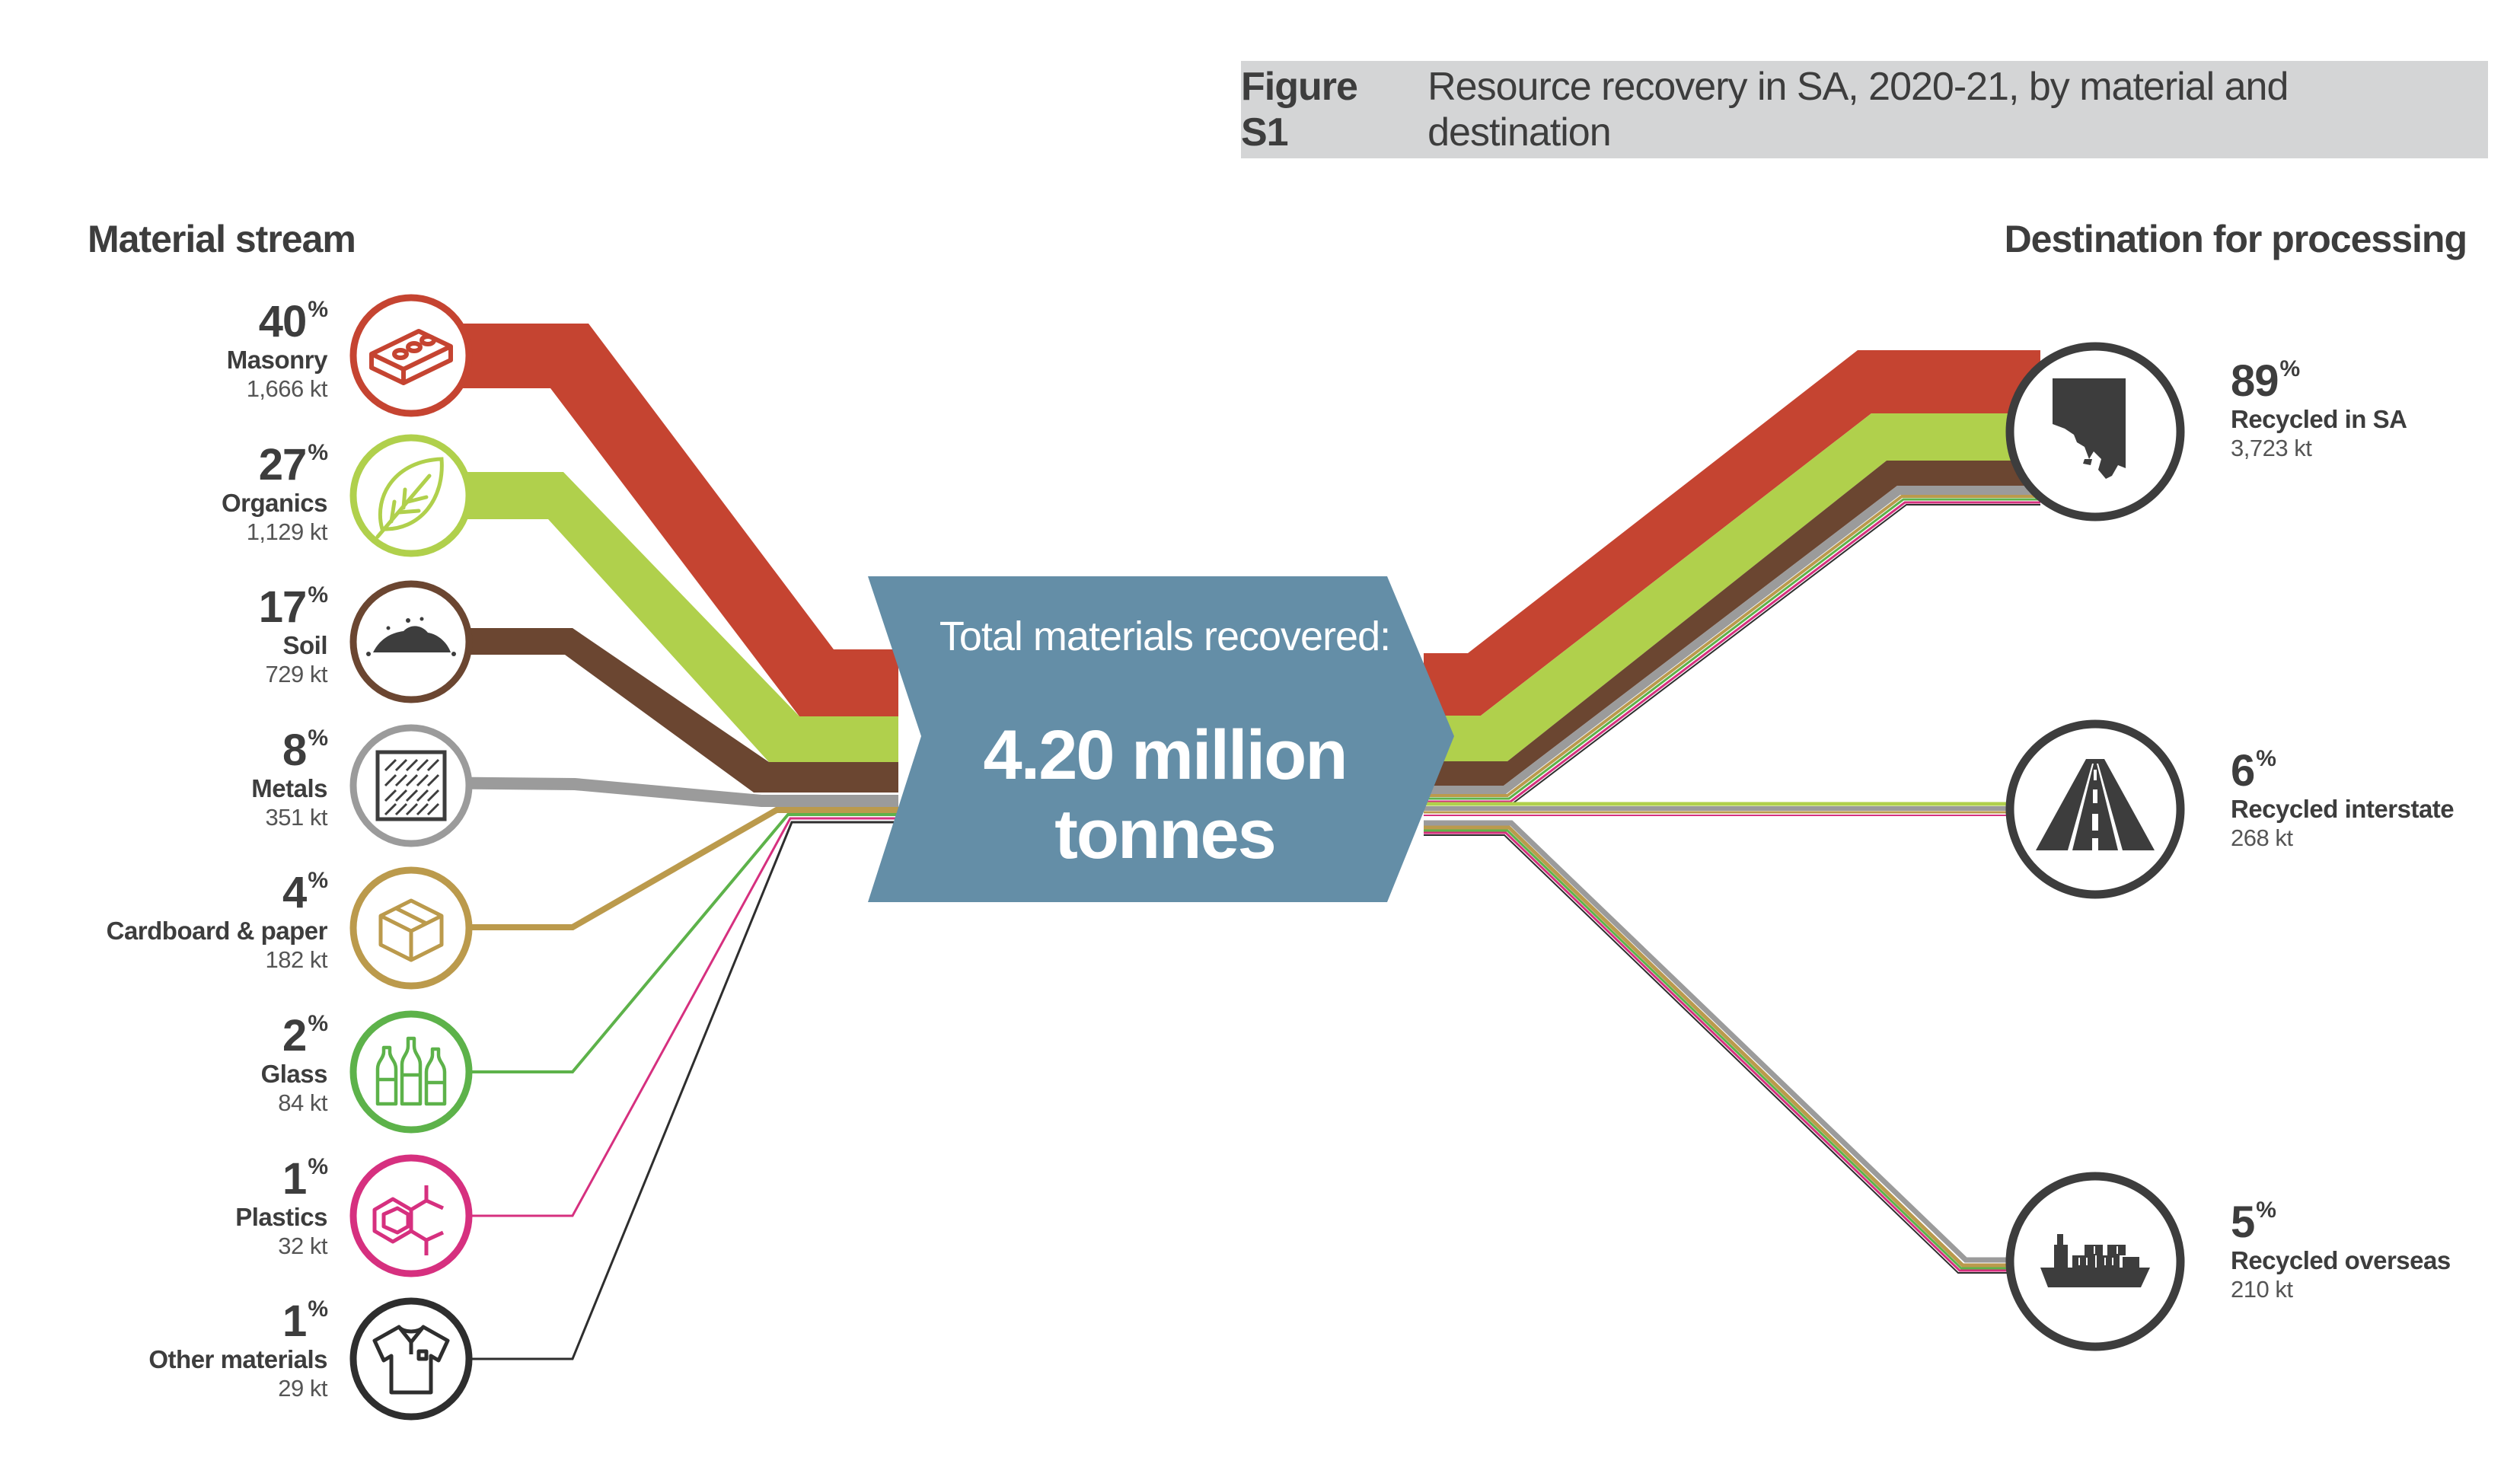 The width and height of the screenshot is (2520, 1483). I want to click on material-amount: 729 kt, so click(296, 674).